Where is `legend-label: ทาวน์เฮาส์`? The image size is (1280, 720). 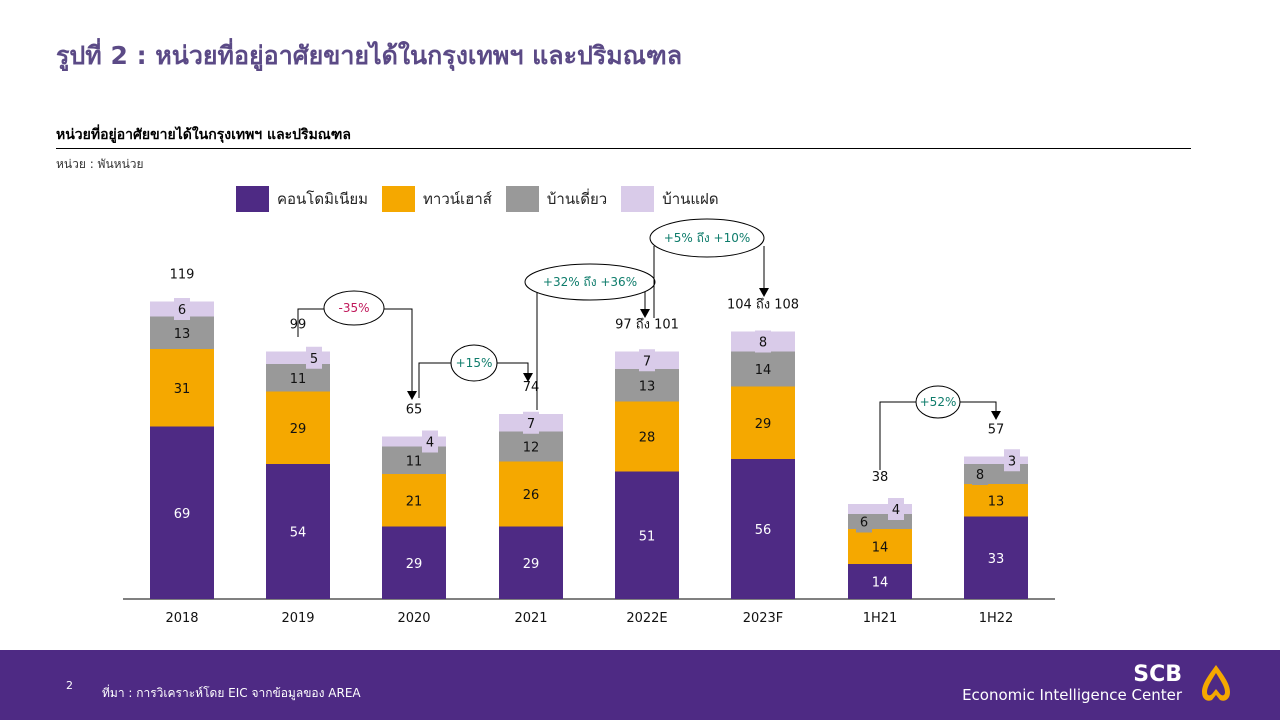 legend-label: ทาวน์เฮาส์ is located at coordinates (457, 199).